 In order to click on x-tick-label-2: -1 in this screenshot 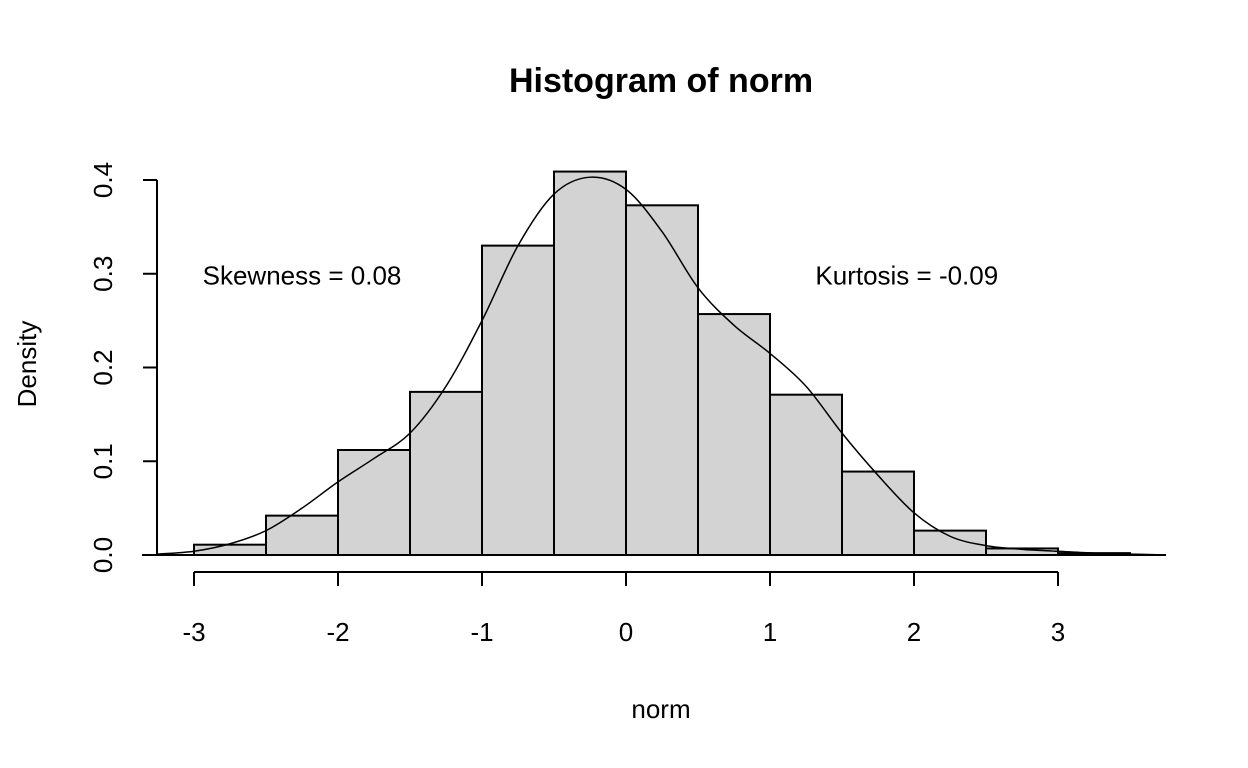, I will do `click(481, 632)`.